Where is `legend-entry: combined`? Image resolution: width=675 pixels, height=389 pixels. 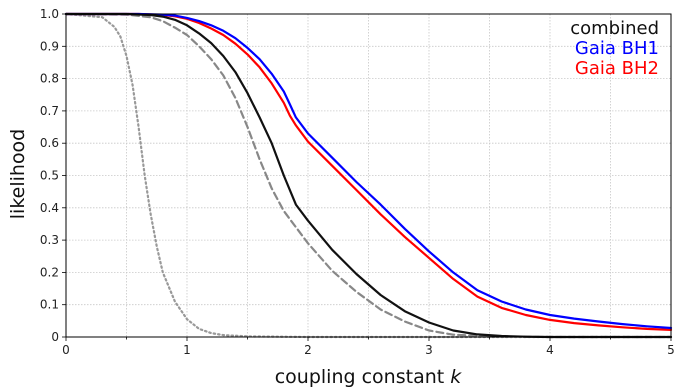
legend-entry: combined is located at coordinates (614, 28).